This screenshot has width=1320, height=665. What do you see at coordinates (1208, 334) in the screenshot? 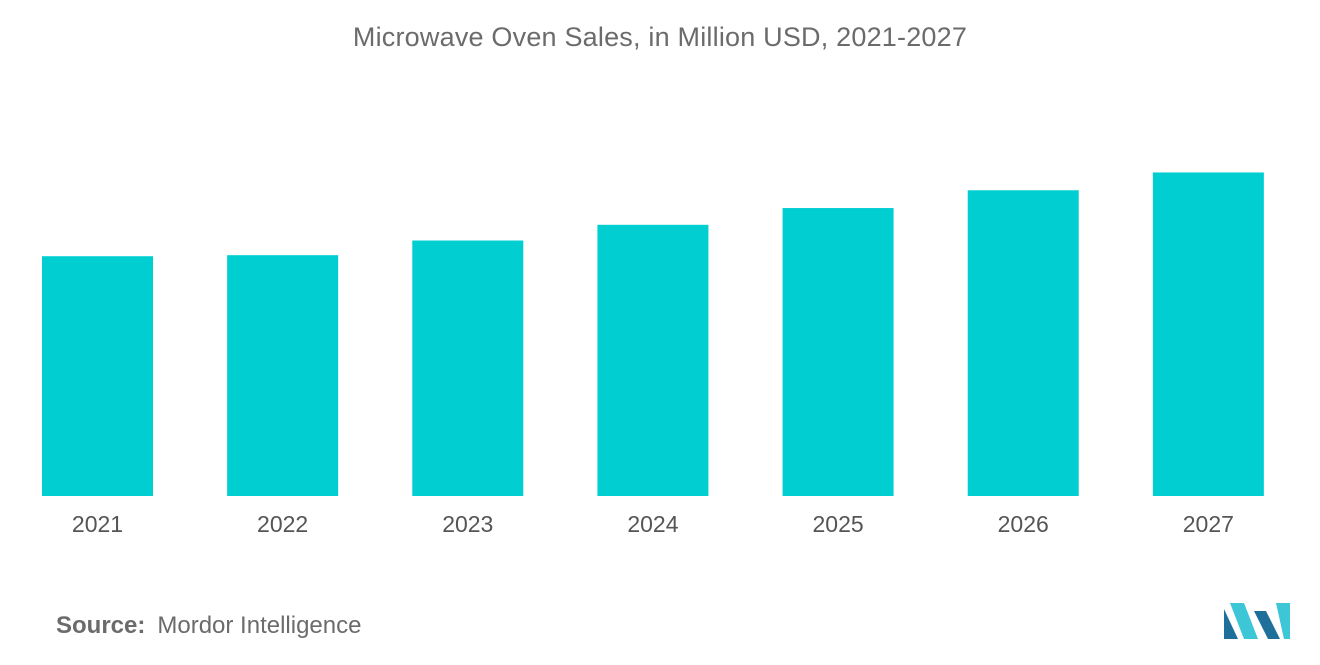
I see `bar-2027` at bounding box center [1208, 334].